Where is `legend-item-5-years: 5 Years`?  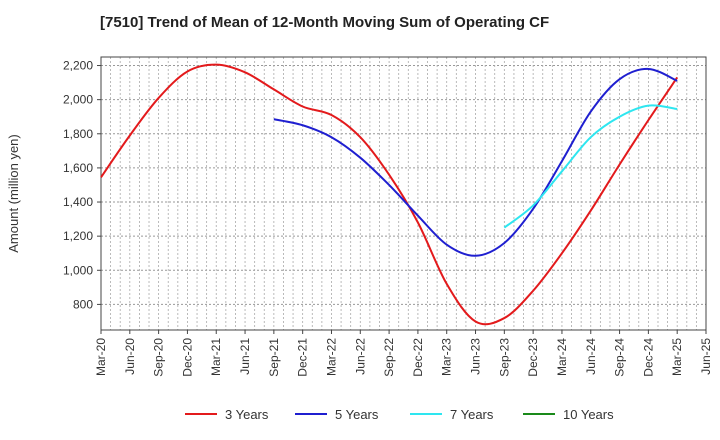 legend-item-5-years: 5 Years is located at coordinates (337, 414).